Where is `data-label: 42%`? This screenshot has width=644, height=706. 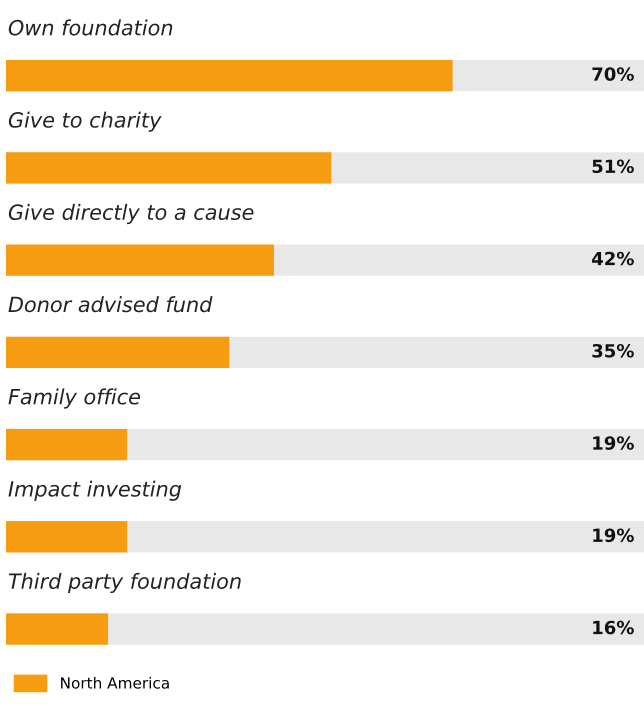
data-label: 42% is located at coordinates (613, 259).